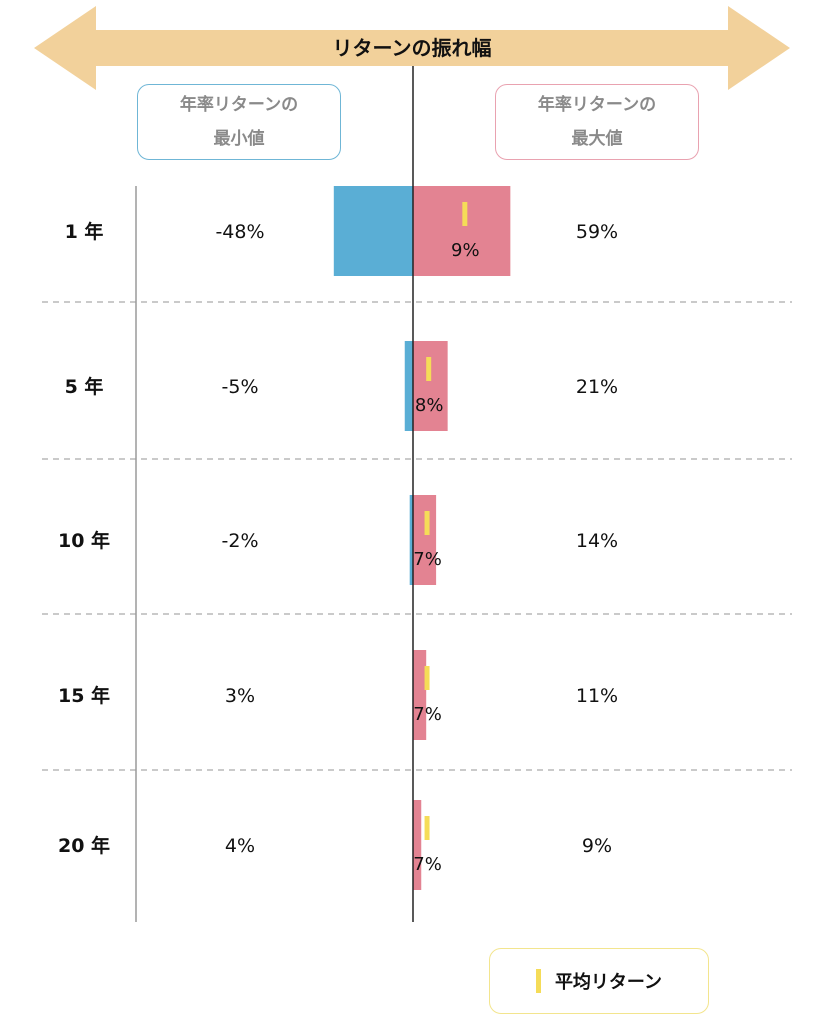  What do you see at coordinates (239, 232) in the screenshot?
I see `min-value-label: -48%` at bounding box center [239, 232].